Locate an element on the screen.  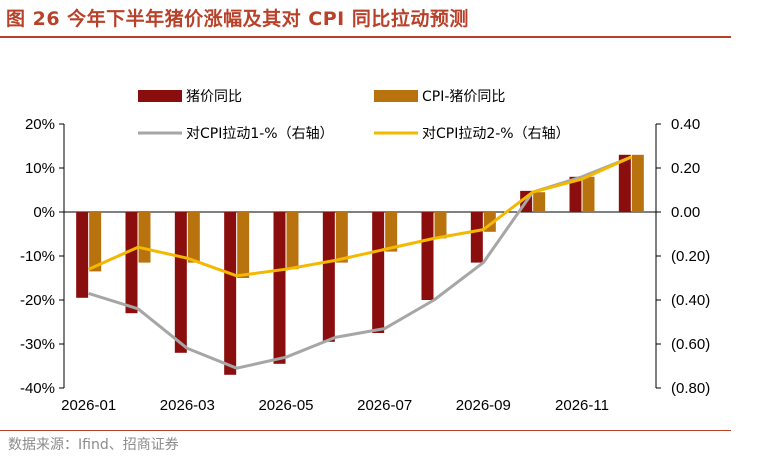
left-tick-label: 0% is located at coordinates (44, 212).